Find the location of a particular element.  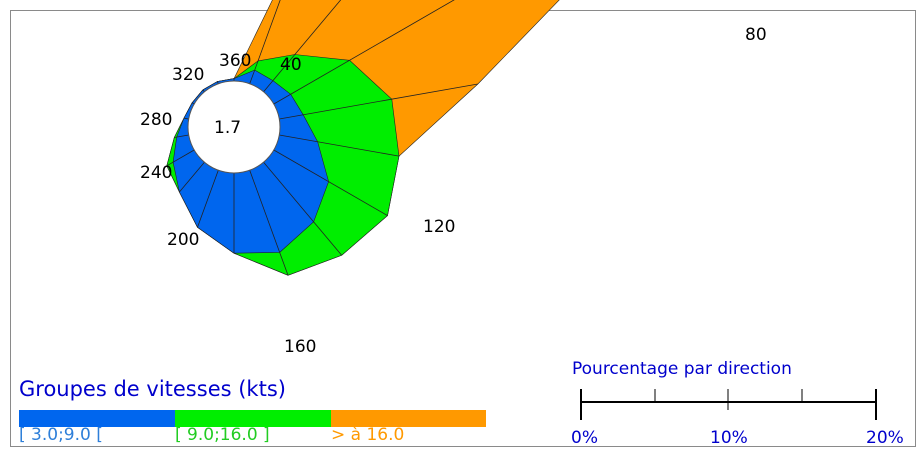

dir-label-320: 320 is located at coordinates (188, 75).